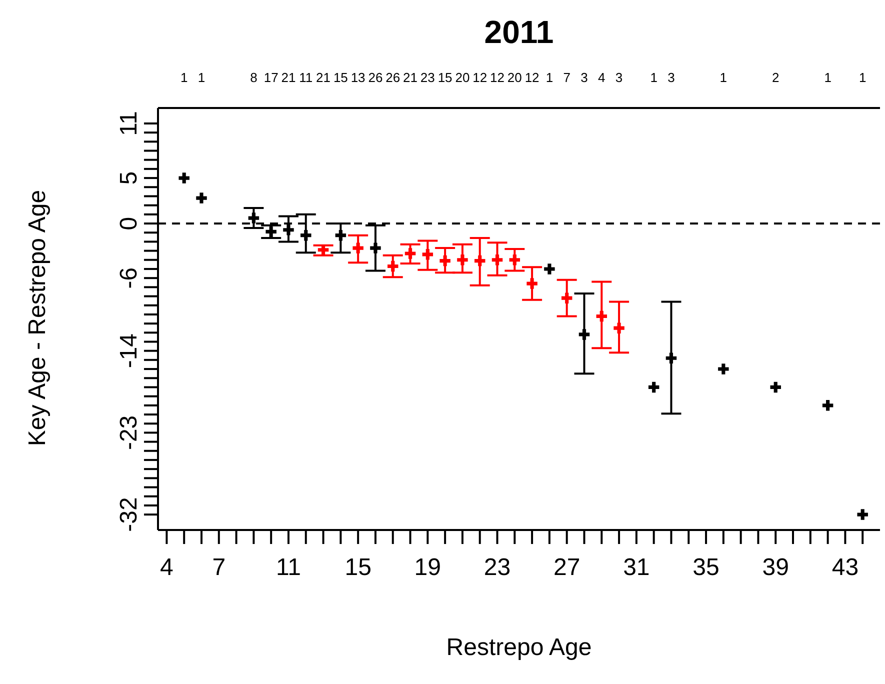 The height and width of the screenshot is (684, 885). Describe the element at coordinates (128, 350) in the screenshot. I see `y-tick-label: -14` at that location.